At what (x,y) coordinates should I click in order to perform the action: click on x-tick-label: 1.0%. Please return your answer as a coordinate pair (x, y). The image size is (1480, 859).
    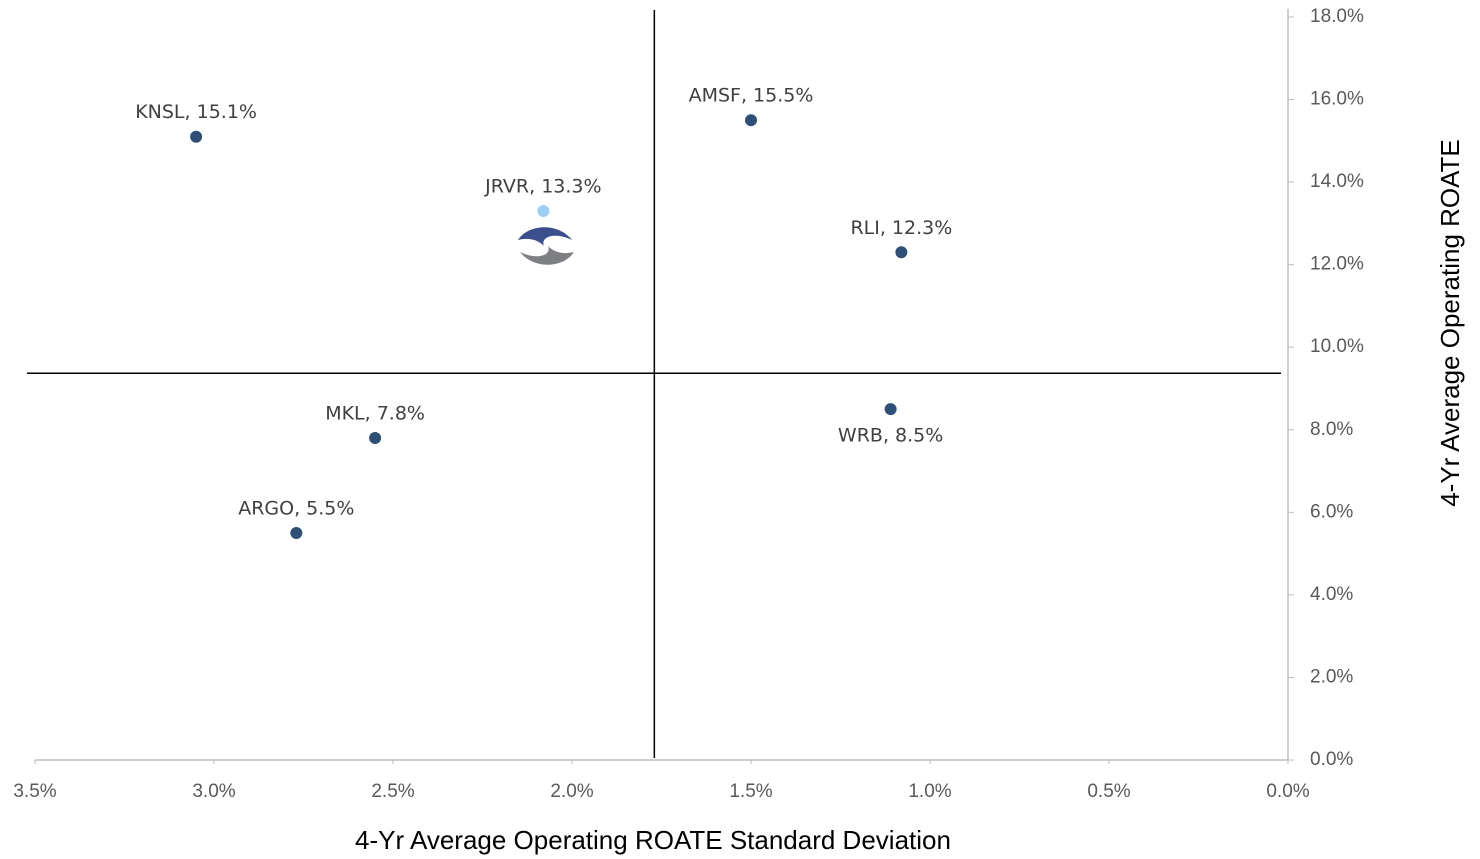
    Looking at the image, I should click on (929, 791).